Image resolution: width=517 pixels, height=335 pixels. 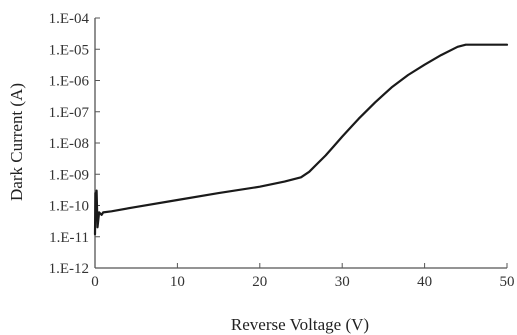 What do you see at coordinates (259, 282) in the screenshot?
I see `x-tick-label: 20` at bounding box center [259, 282].